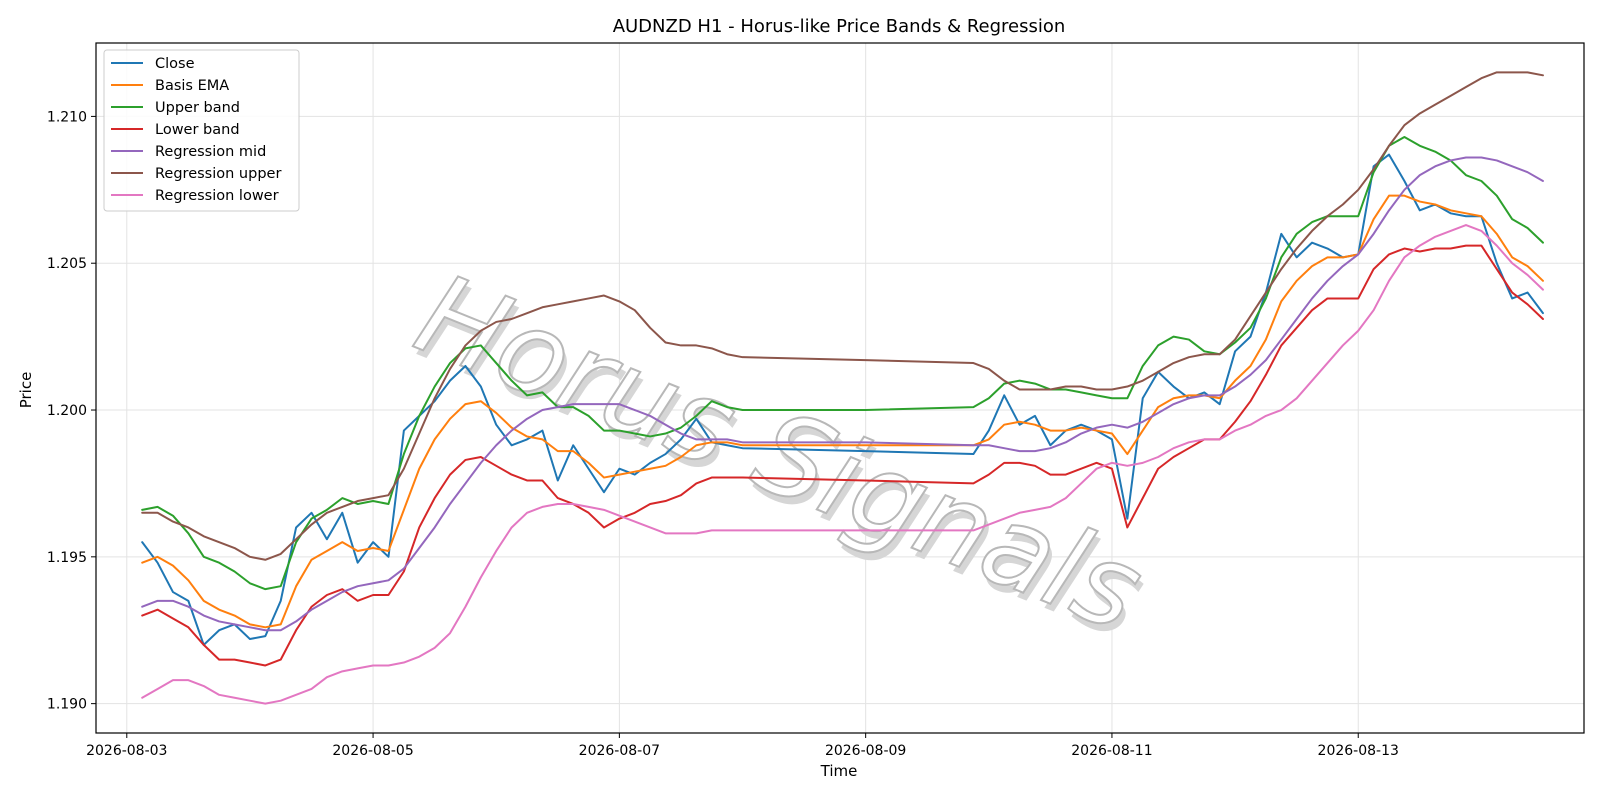  What do you see at coordinates (67, 411) in the screenshot?
I see `y-tick-label: 1.200` at bounding box center [67, 411].